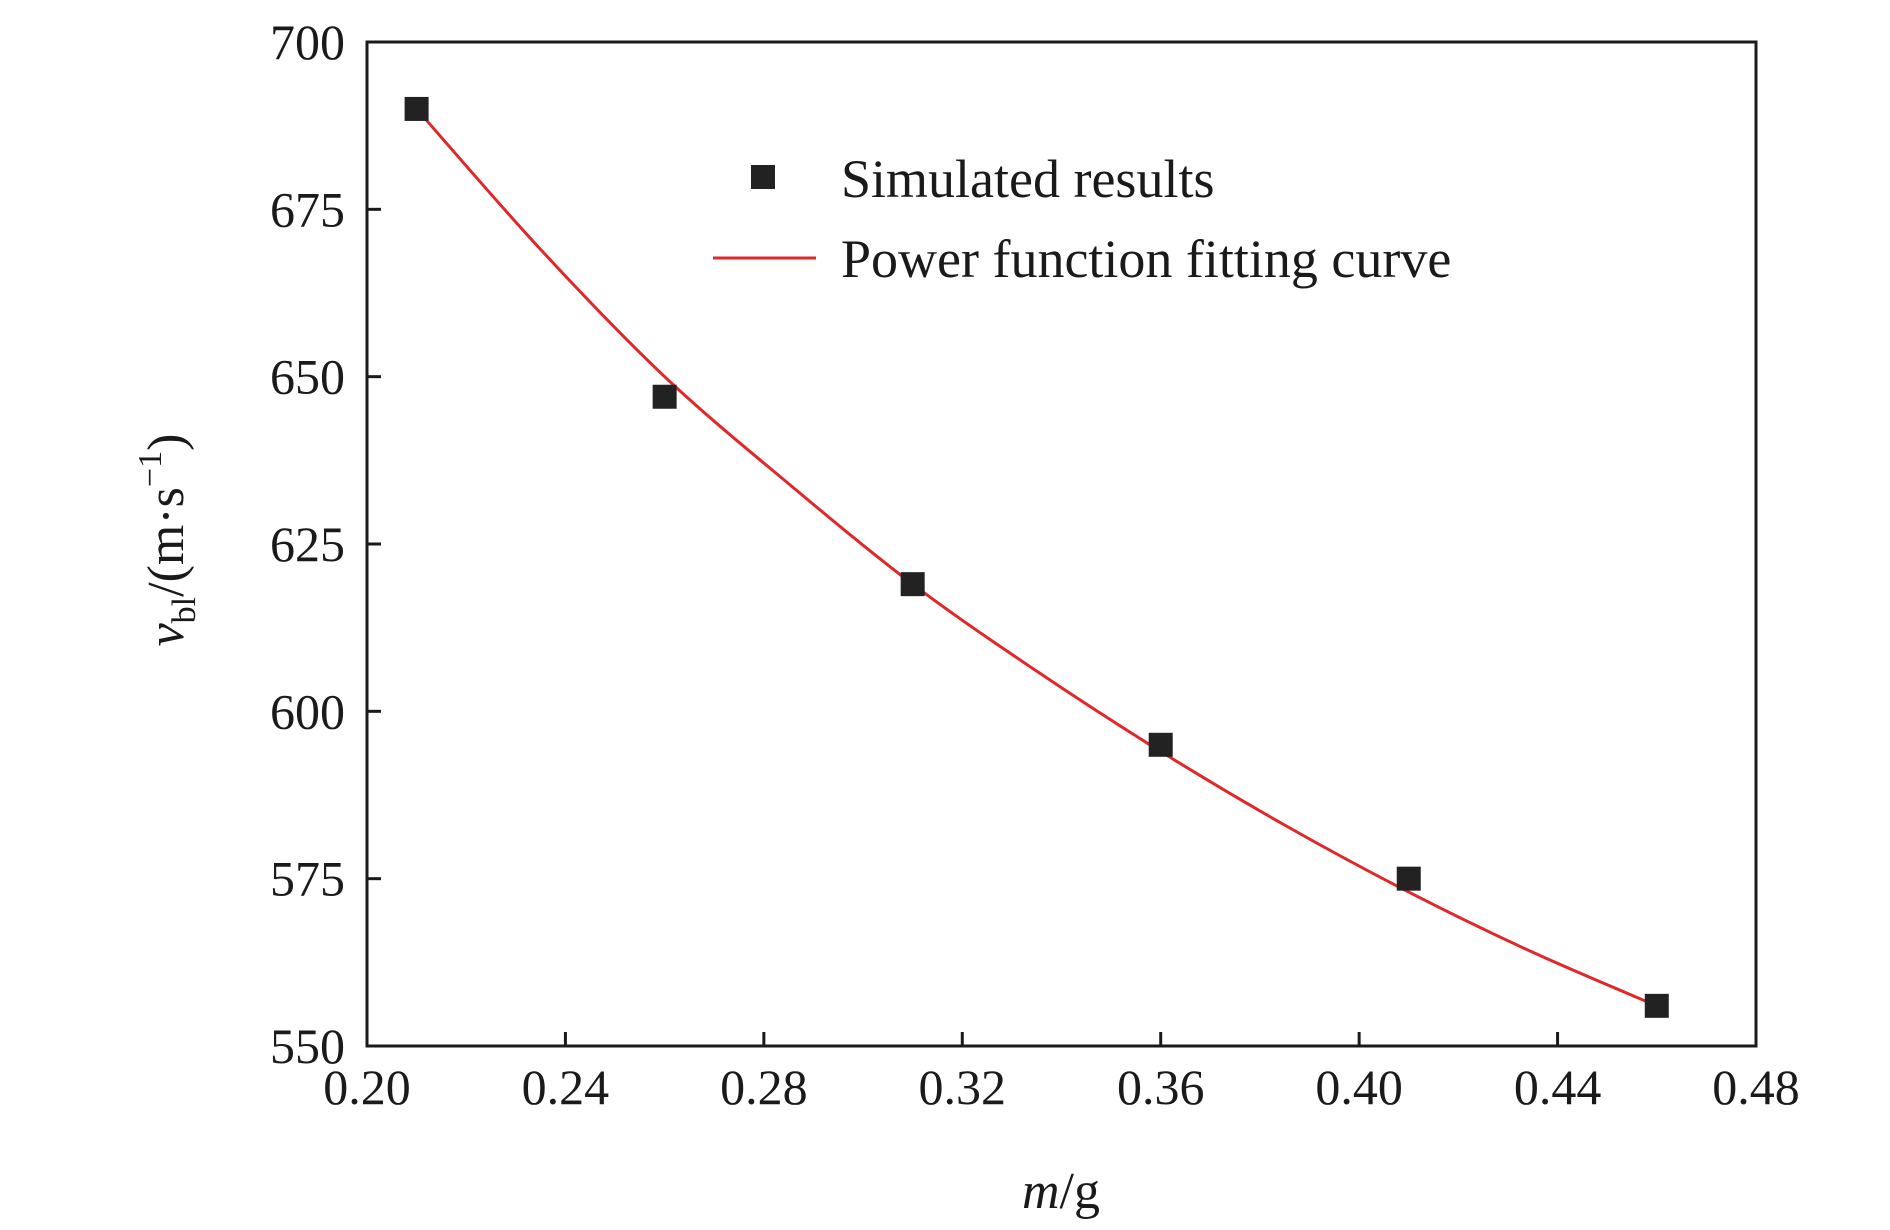  Describe the element at coordinates (763, 177) in the screenshot. I see `legend-marker-simulated` at that location.